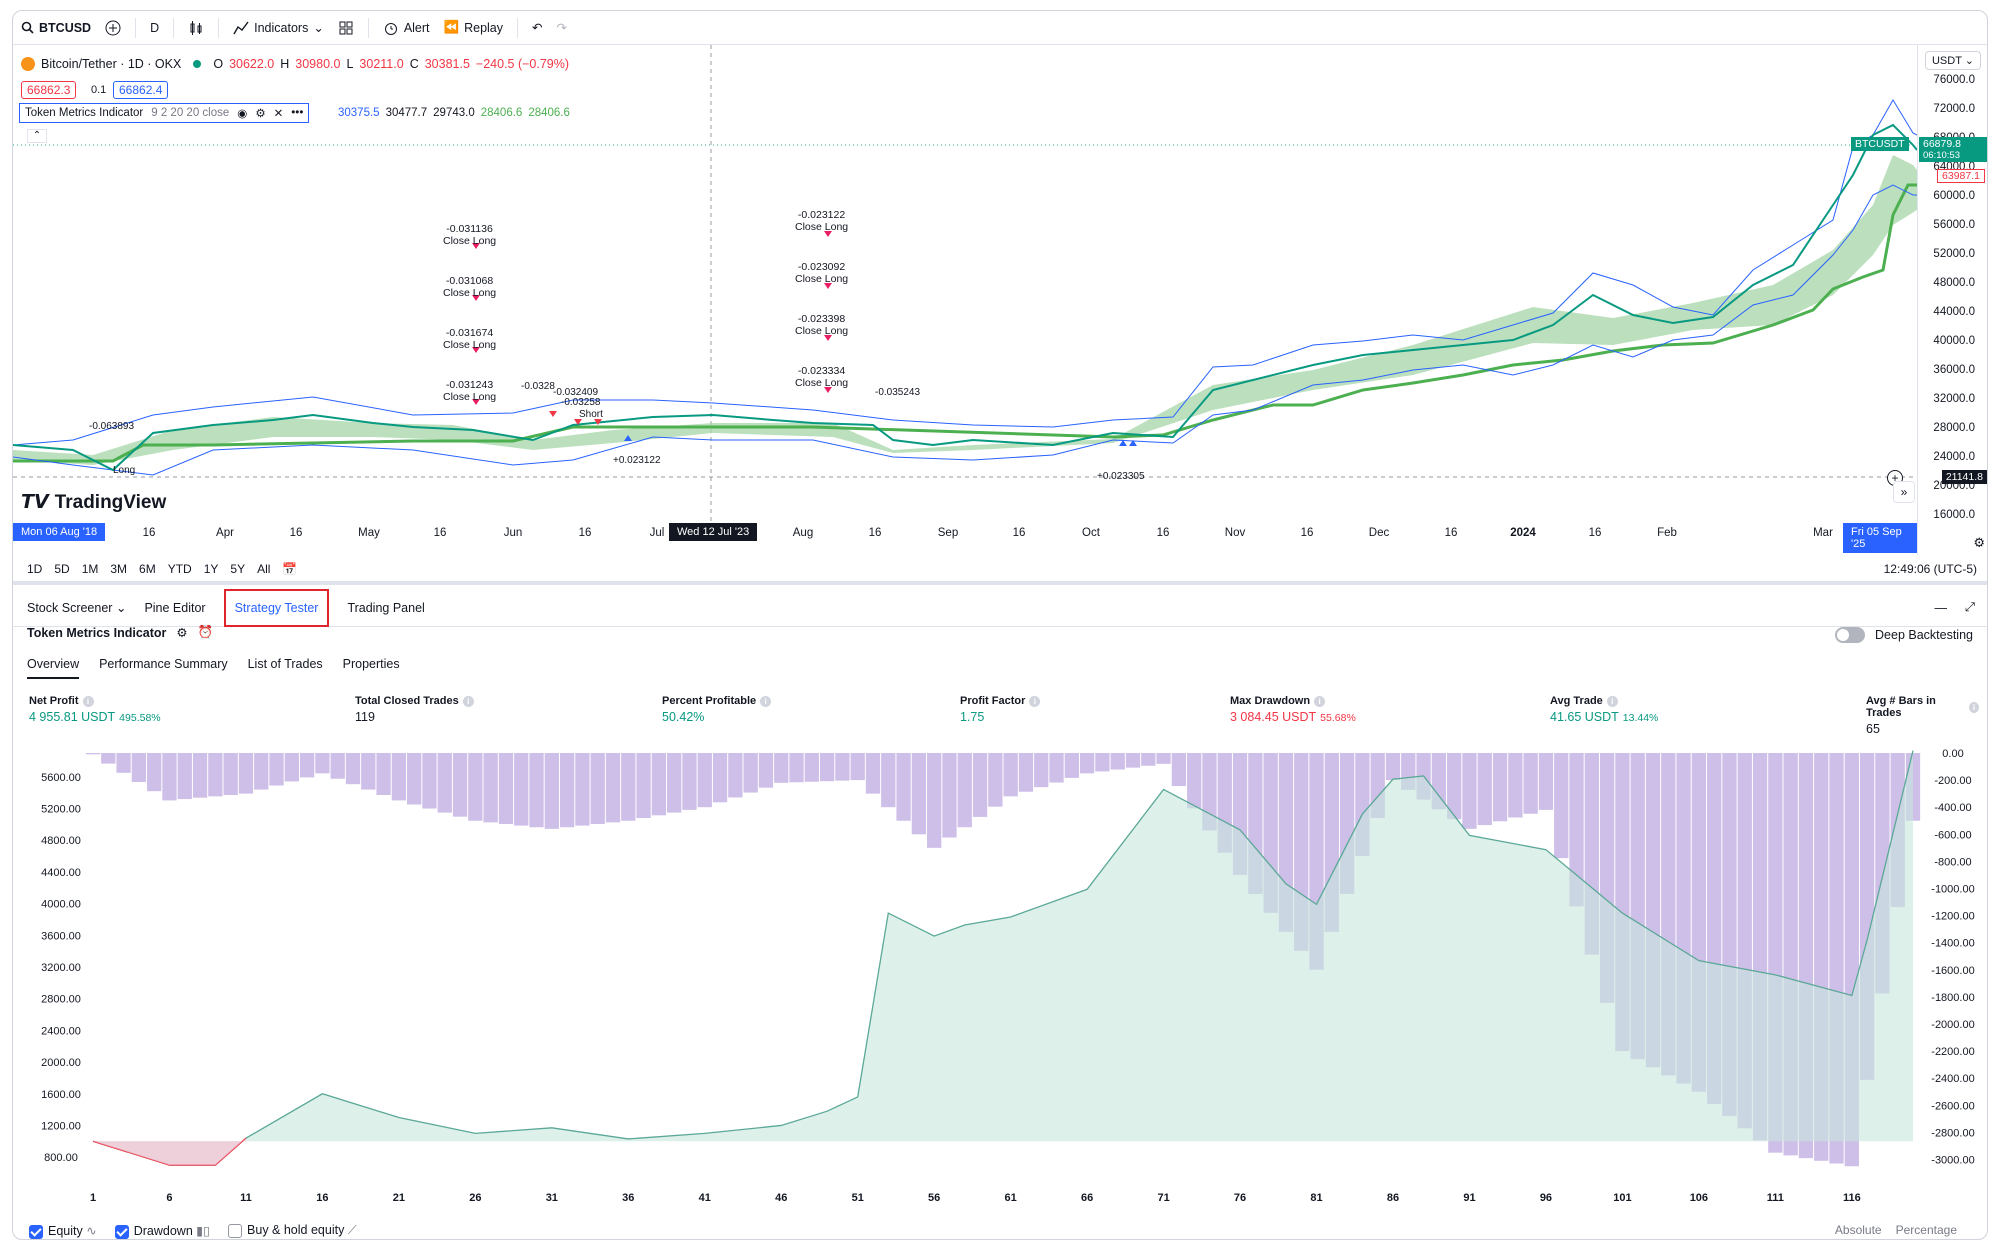 The width and height of the screenshot is (2000, 1250). I want to click on subtab-overview: Overview, so click(53, 668).